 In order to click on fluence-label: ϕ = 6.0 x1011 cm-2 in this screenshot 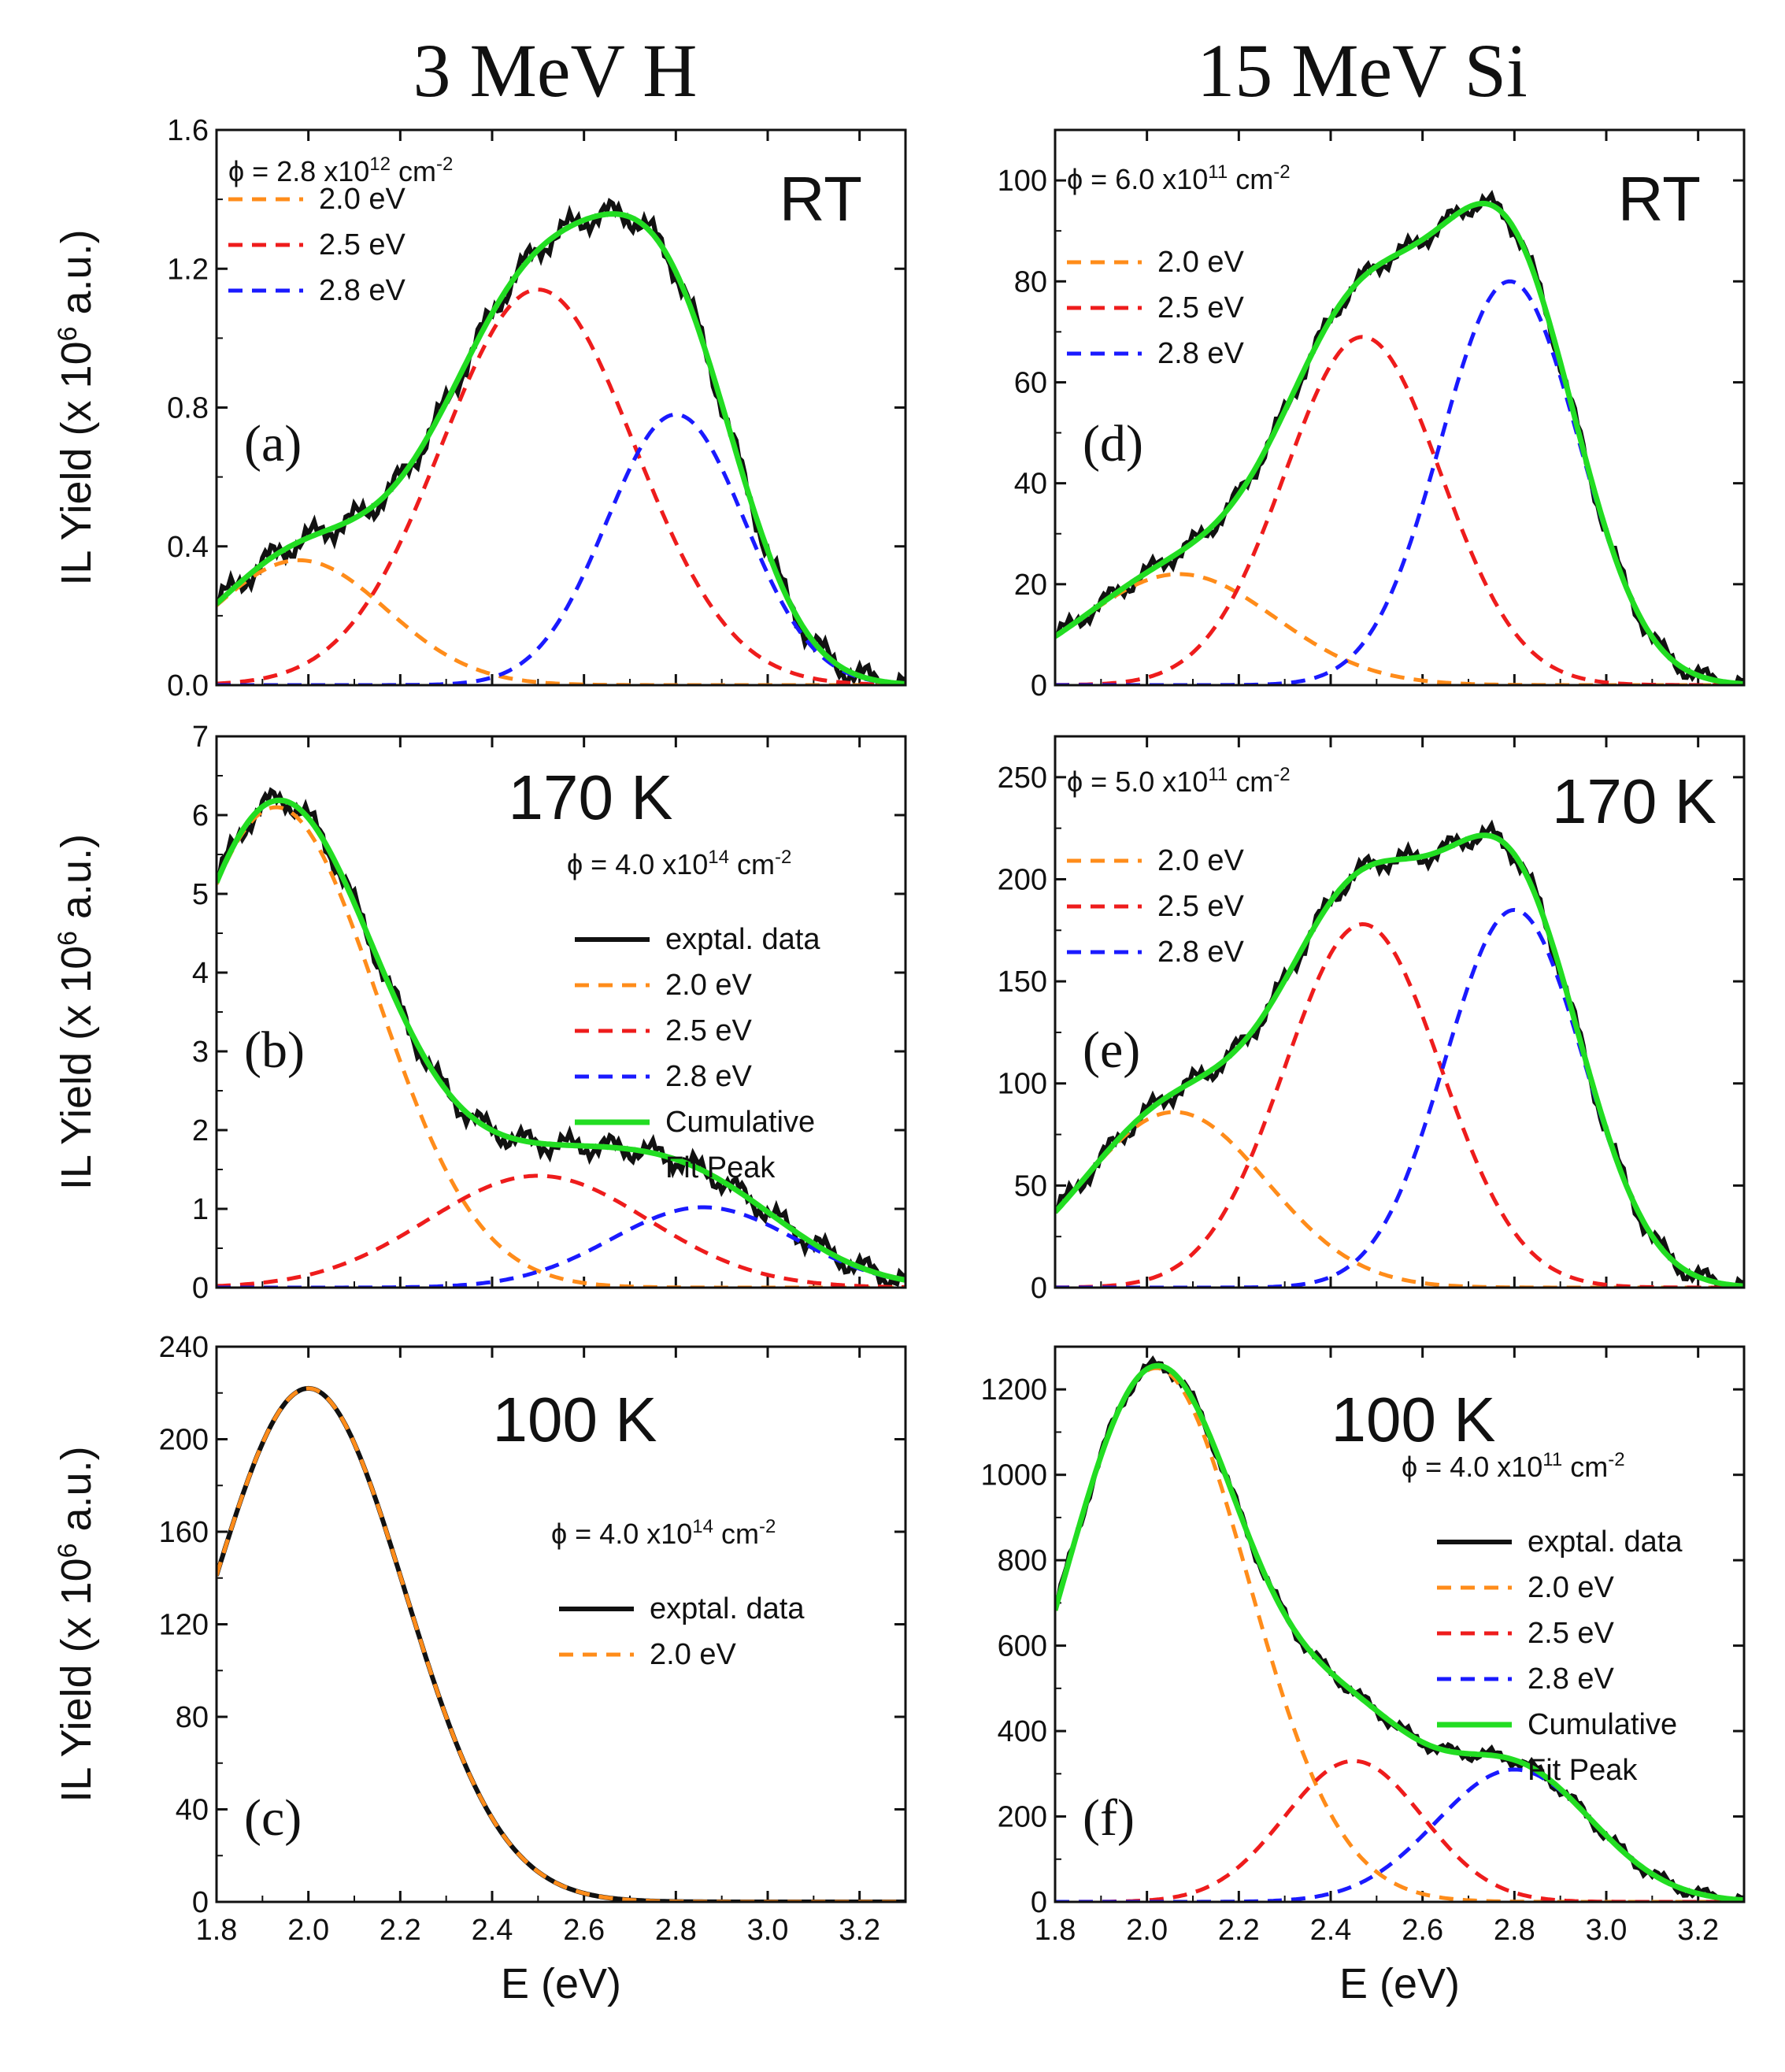, I will do `click(1179, 178)`.